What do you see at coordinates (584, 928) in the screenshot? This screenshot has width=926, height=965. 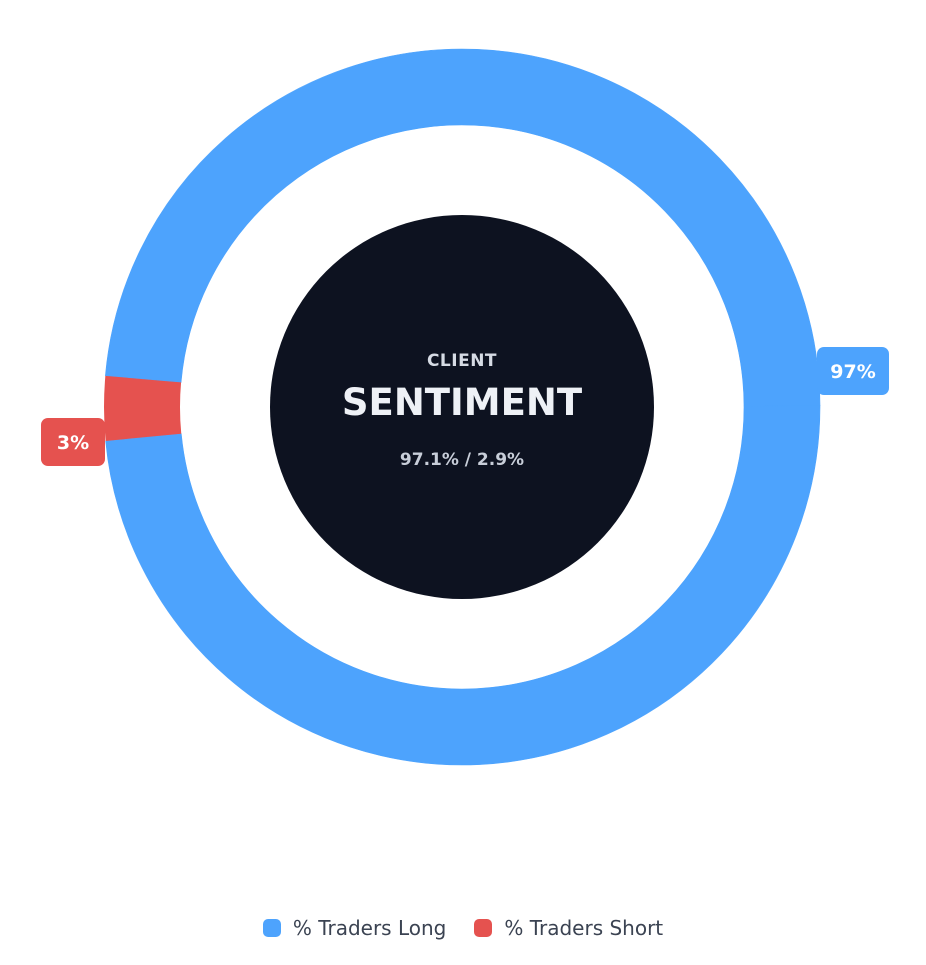 I see `legend-label-short: % Traders Short` at bounding box center [584, 928].